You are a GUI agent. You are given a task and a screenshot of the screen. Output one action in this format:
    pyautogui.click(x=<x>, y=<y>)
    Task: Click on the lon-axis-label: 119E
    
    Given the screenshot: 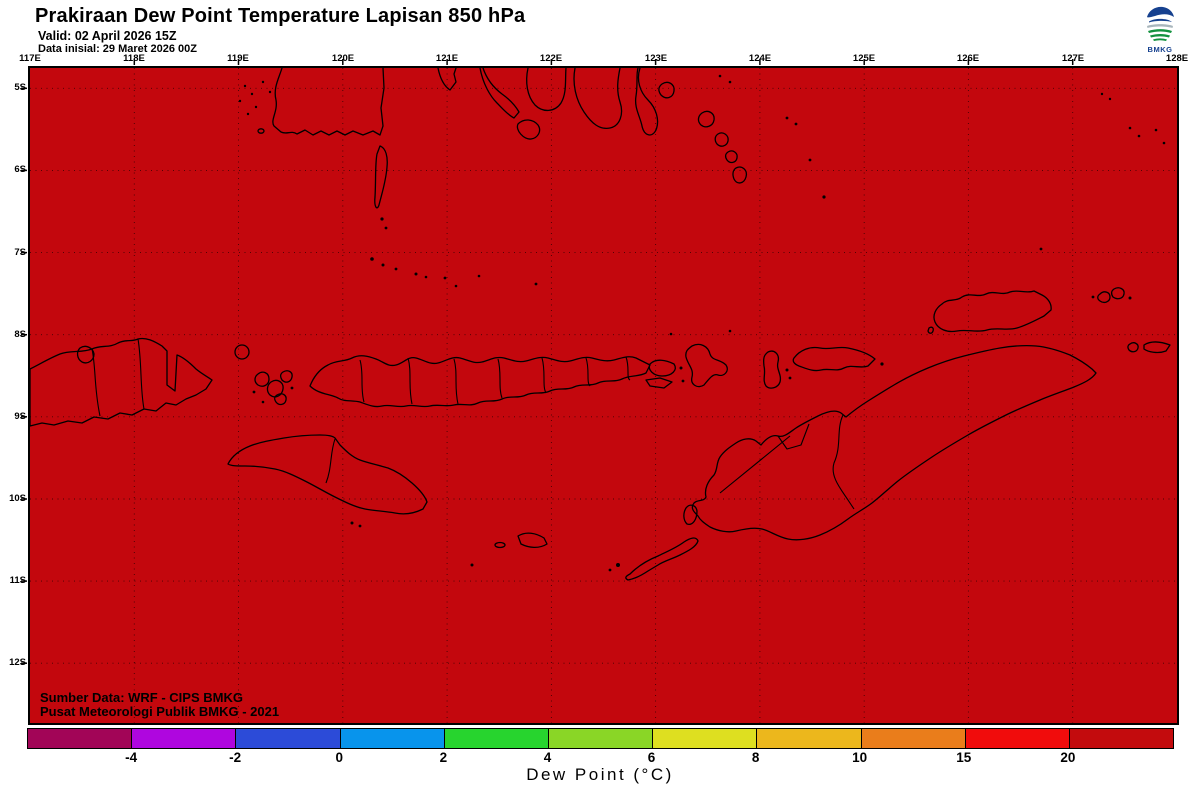 What is the action you would take?
    pyautogui.click(x=238, y=58)
    